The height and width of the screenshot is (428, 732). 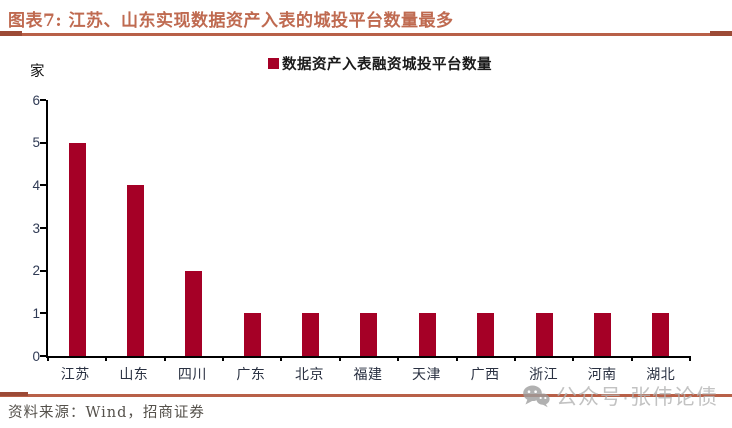 What do you see at coordinates (602, 374) in the screenshot?
I see `x-axis-category-label: 河南` at bounding box center [602, 374].